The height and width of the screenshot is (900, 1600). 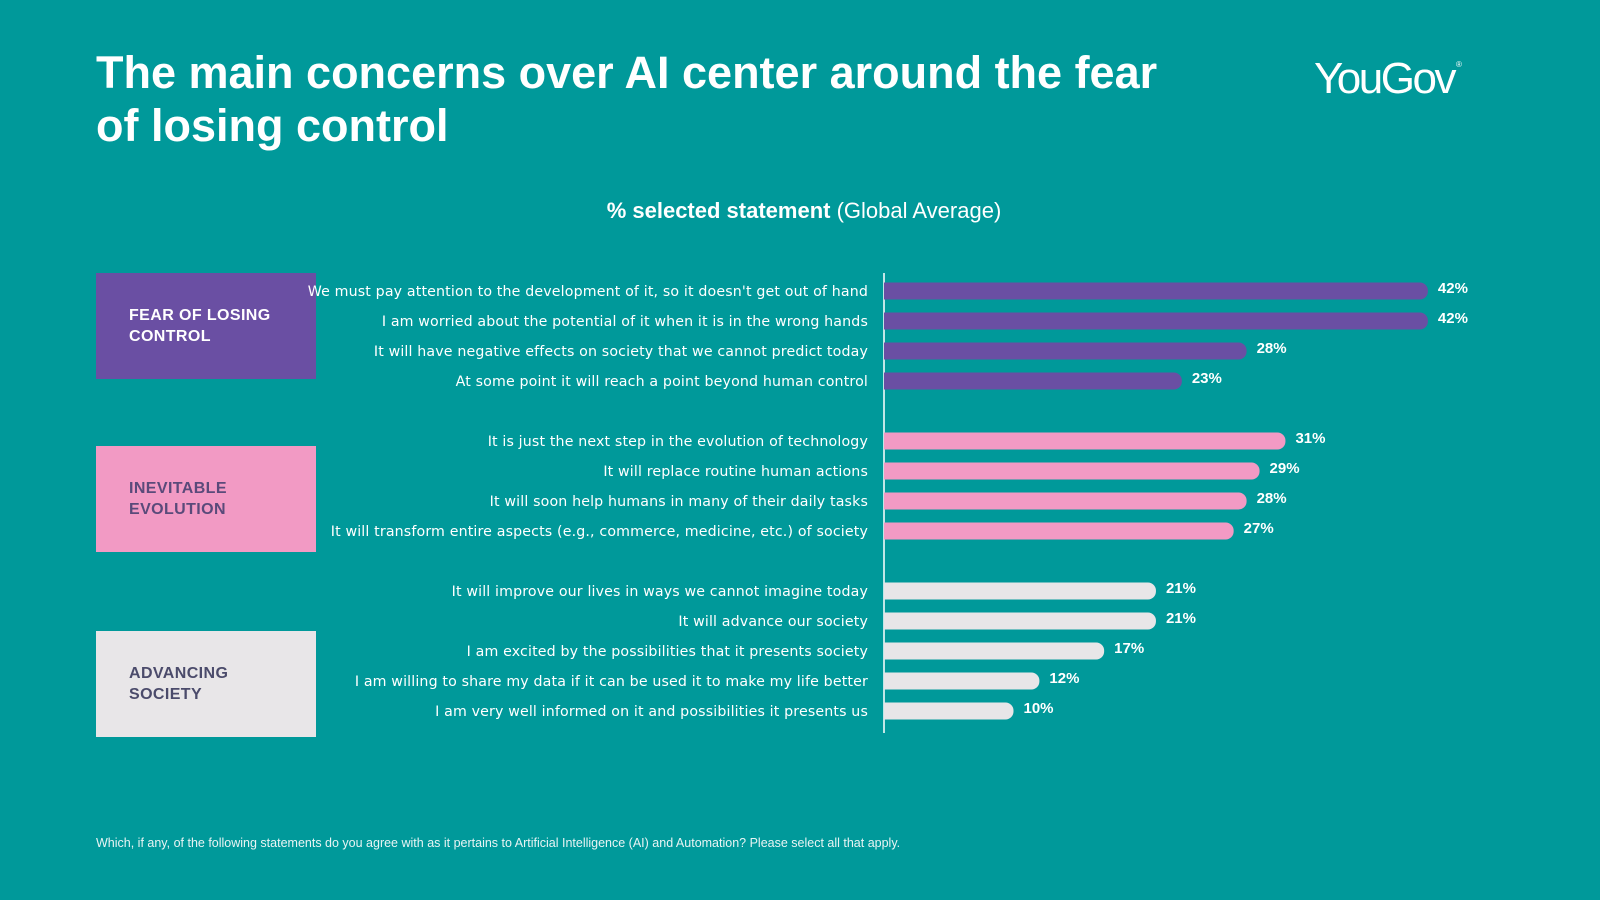 I want to click on category-fear-of-losing-control: FEAR OF LOSING CONTROL, so click(x=206, y=326).